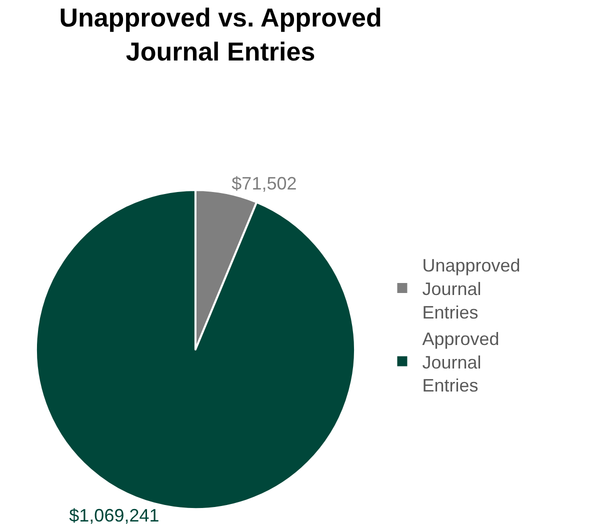 The width and height of the screenshot is (596, 531). I want to click on chart-title: Unapproved vs. Approved Journal Entries, so click(220, 34).